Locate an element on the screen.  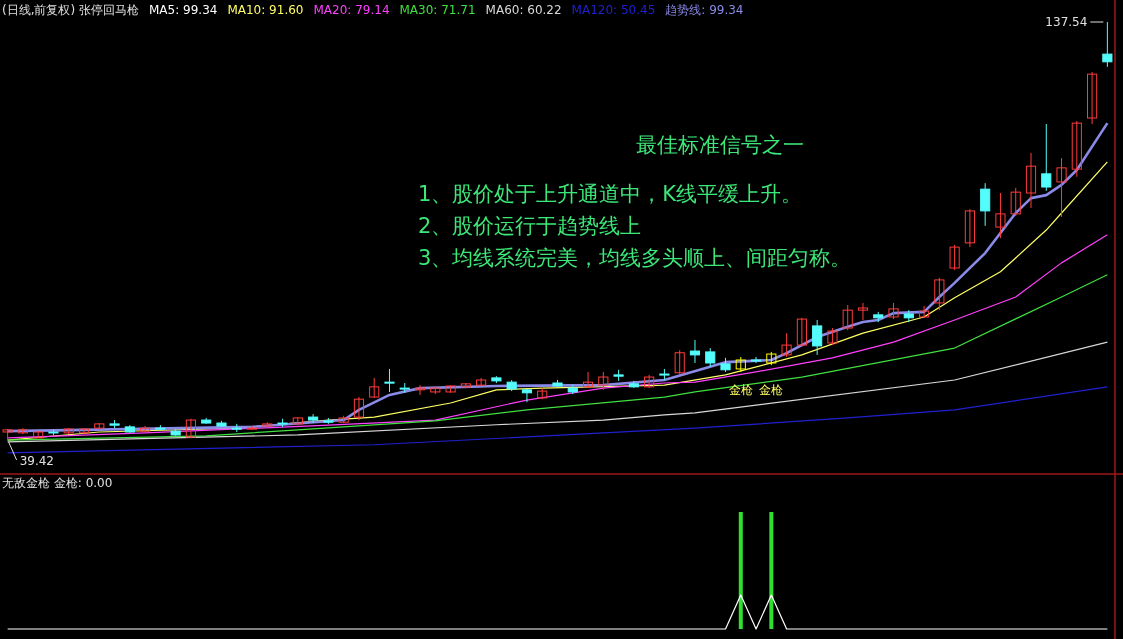
text: MA20: 79.14 is located at coordinates (351, 10).